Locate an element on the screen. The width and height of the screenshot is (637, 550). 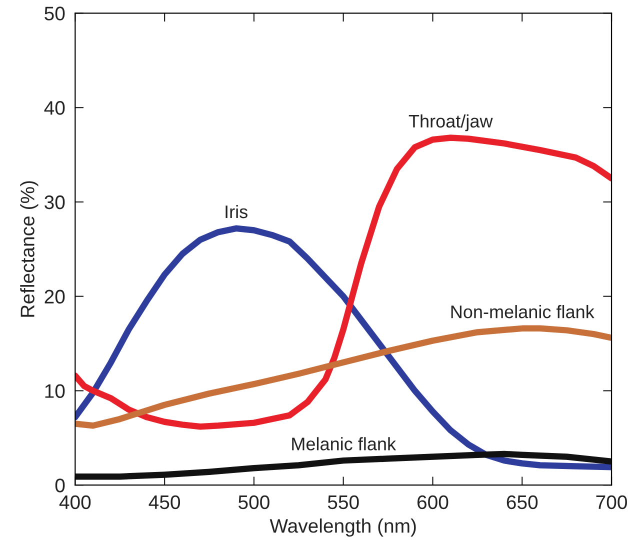
y-axis-title: Reflectance (%) is located at coordinates (29, 249).